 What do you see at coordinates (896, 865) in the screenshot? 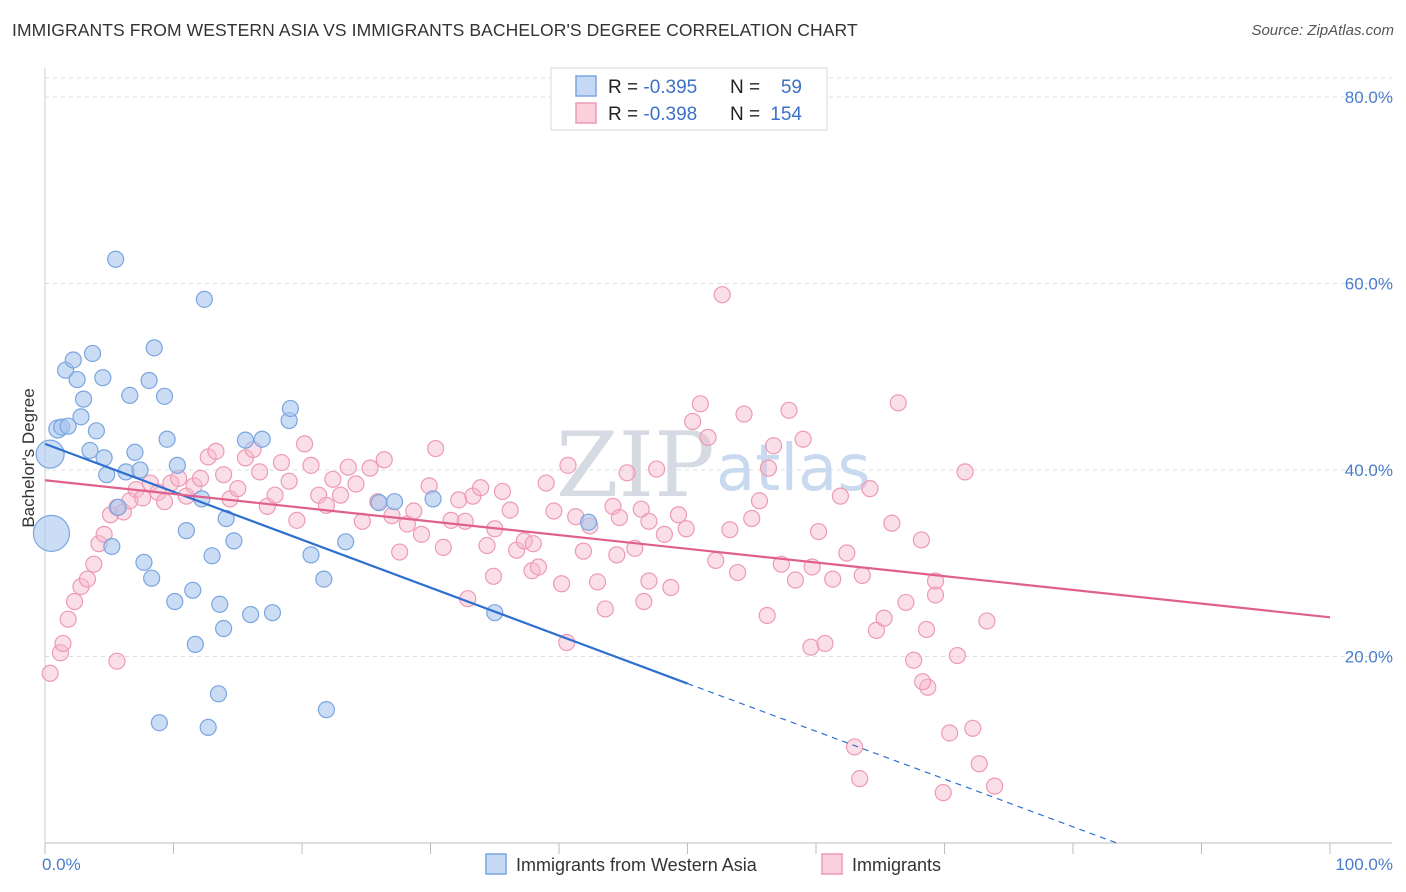
I see `legend-bottom-label-pink: Immigrants` at bounding box center [896, 865].